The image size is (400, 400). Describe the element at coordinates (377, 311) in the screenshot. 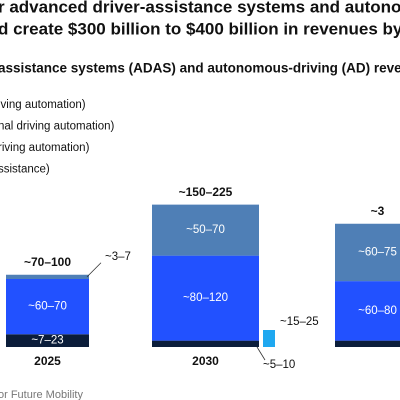

I see `data-label: ~60–80` at that location.